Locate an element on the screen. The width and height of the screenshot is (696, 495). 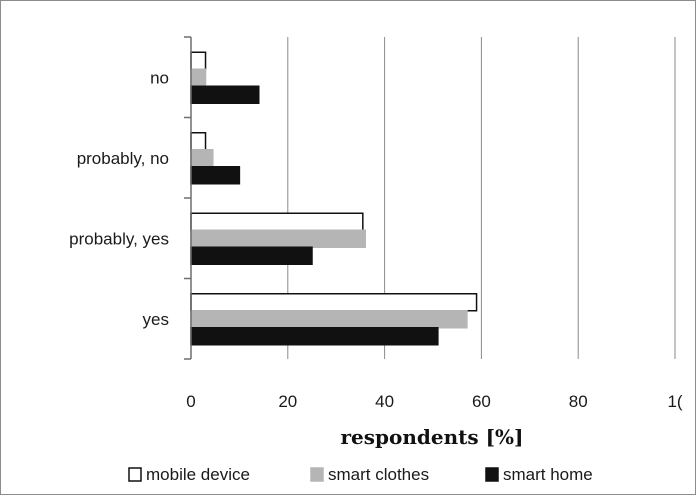
legend-label-smart-clothes: smart clothes is located at coordinates (378, 474).